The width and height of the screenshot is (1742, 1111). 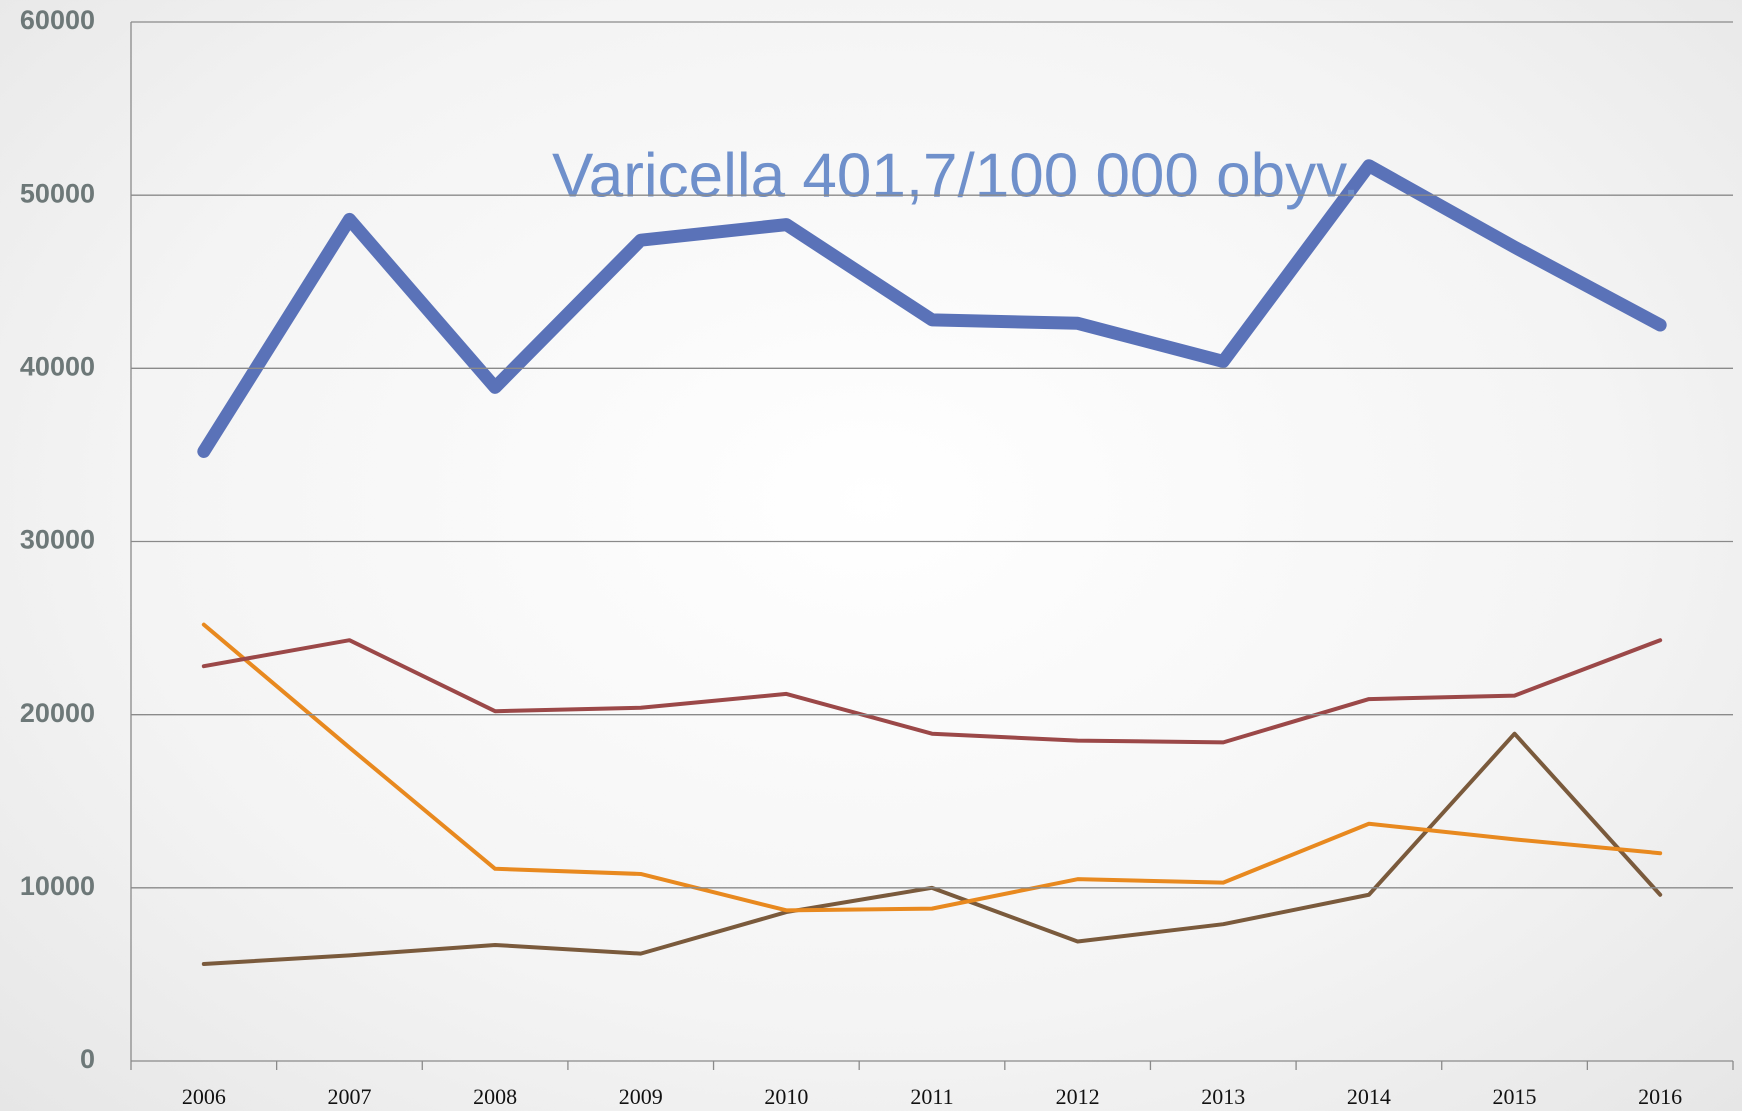 I want to click on x-tick-label: 2013, so click(x=1223, y=1096).